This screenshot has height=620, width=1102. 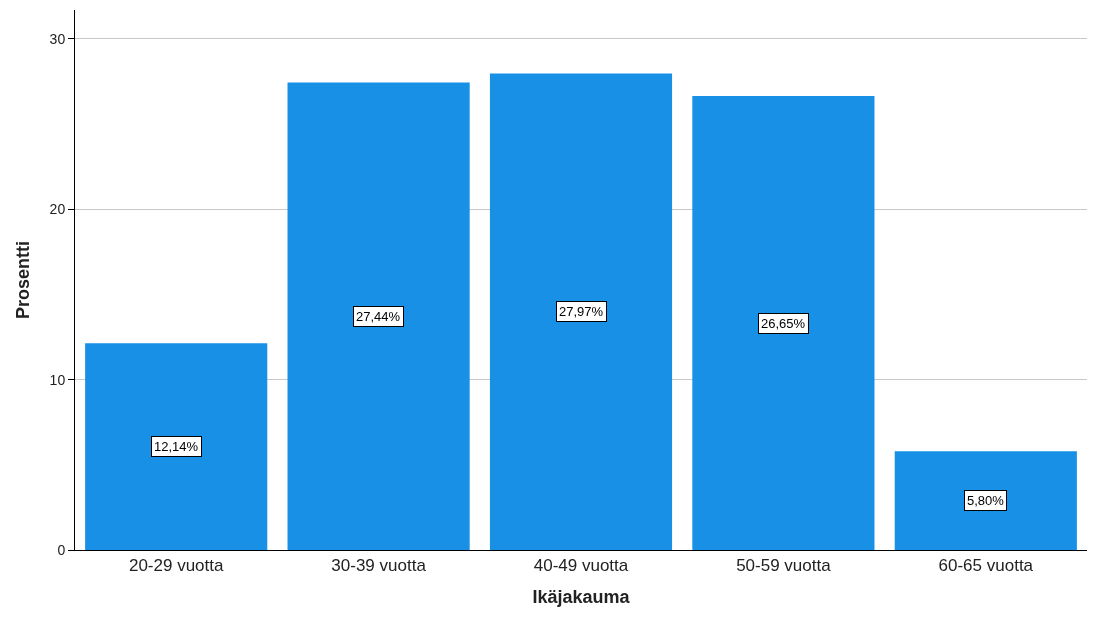 I want to click on x-tick-label: 20-29 vuotta, so click(x=176, y=566).